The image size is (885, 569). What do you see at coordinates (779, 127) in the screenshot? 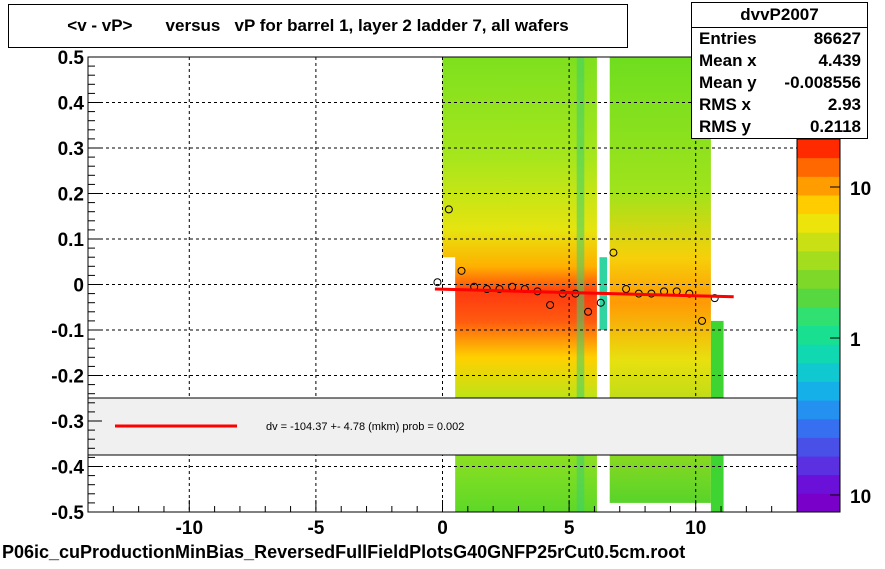
I see `stats-row-rms-y: RMS y 0.2118` at bounding box center [779, 127].